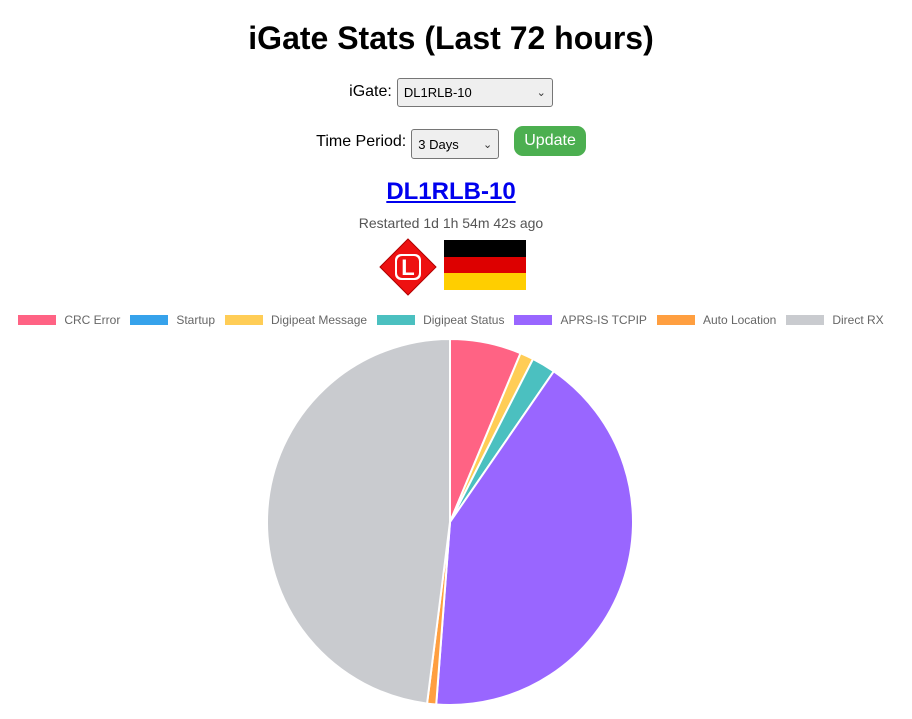 This screenshot has height=719, width=912. I want to click on legend-label: Digipeat Status, so click(464, 320).